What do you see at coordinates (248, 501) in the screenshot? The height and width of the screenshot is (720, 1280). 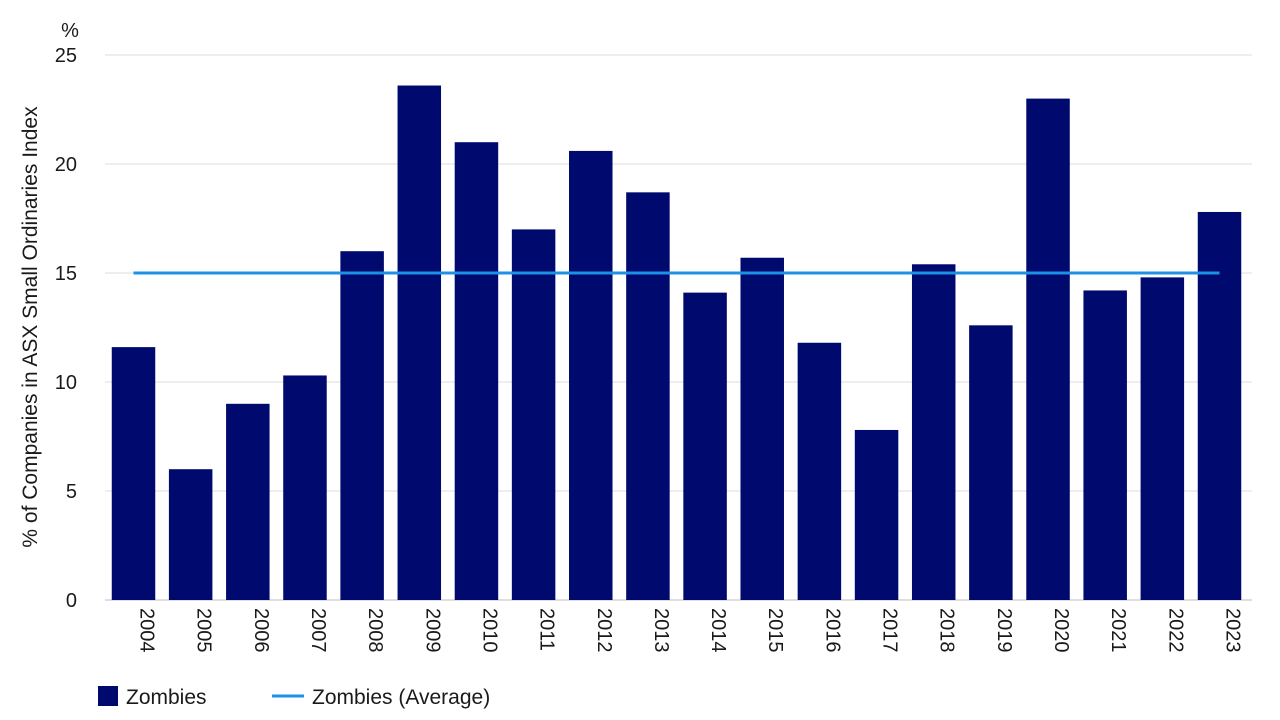 I see `bar-2006` at bounding box center [248, 501].